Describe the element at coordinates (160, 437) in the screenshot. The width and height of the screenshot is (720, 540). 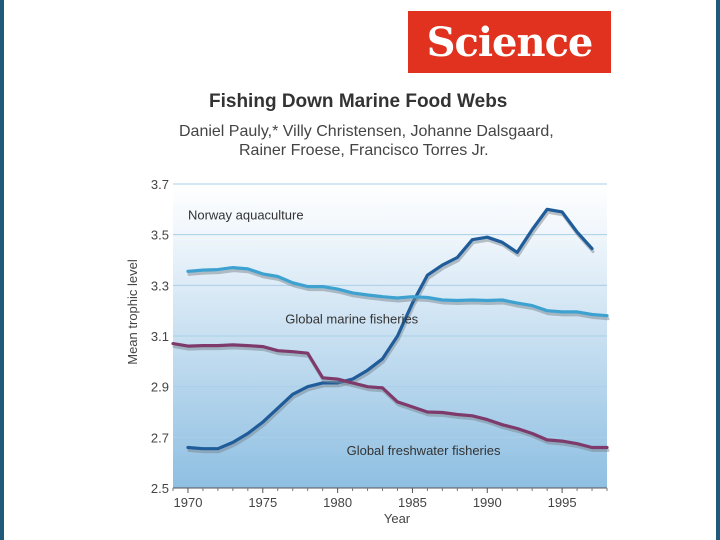
I see `y-tick-label: 2.7` at that location.